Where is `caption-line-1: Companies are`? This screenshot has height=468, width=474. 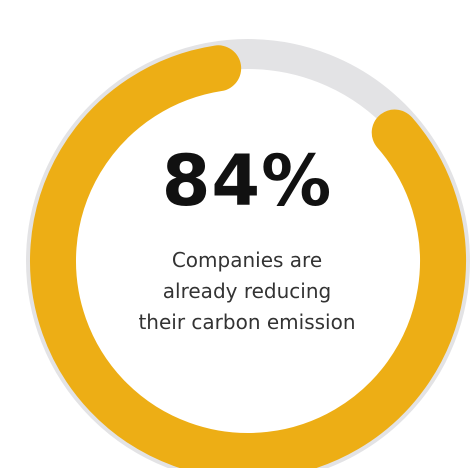
caption-line-1: Companies are is located at coordinates (247, 260).